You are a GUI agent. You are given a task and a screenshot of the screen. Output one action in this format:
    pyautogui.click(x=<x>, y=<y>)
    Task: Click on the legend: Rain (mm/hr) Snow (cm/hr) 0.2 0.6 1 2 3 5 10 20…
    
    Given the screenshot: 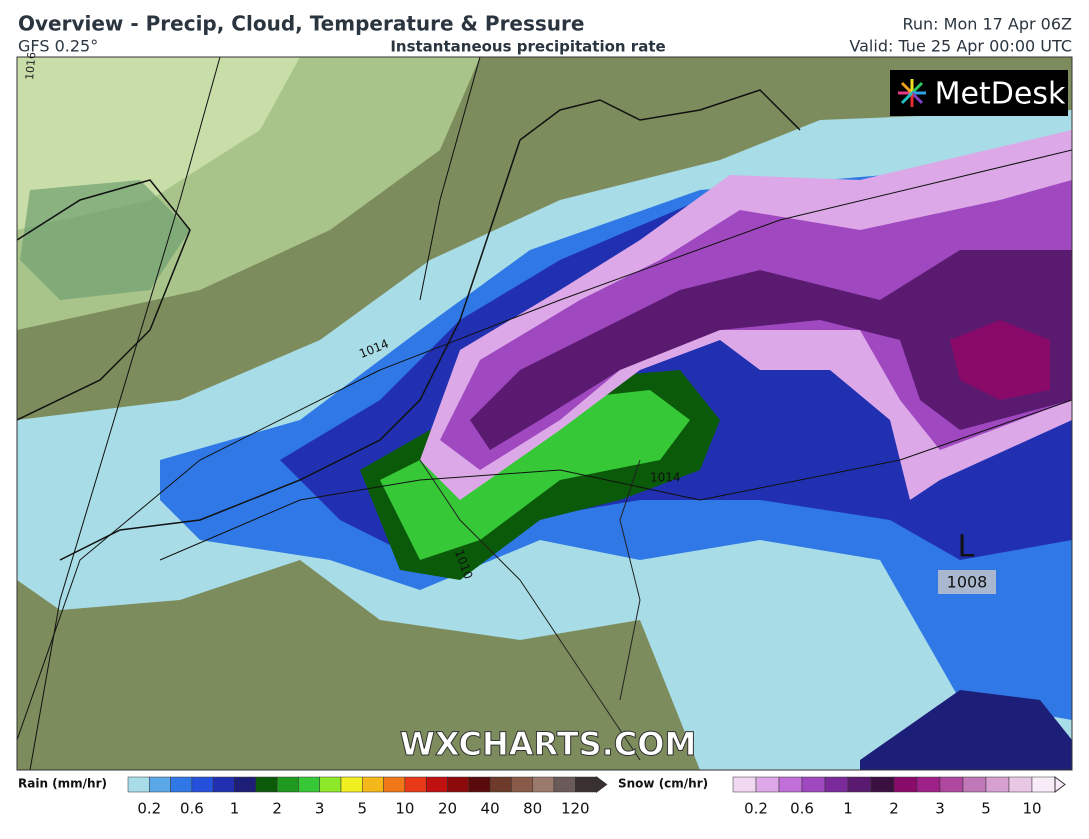 What is the action you would take?
    pyautogui.click(x=542, y=797)
    